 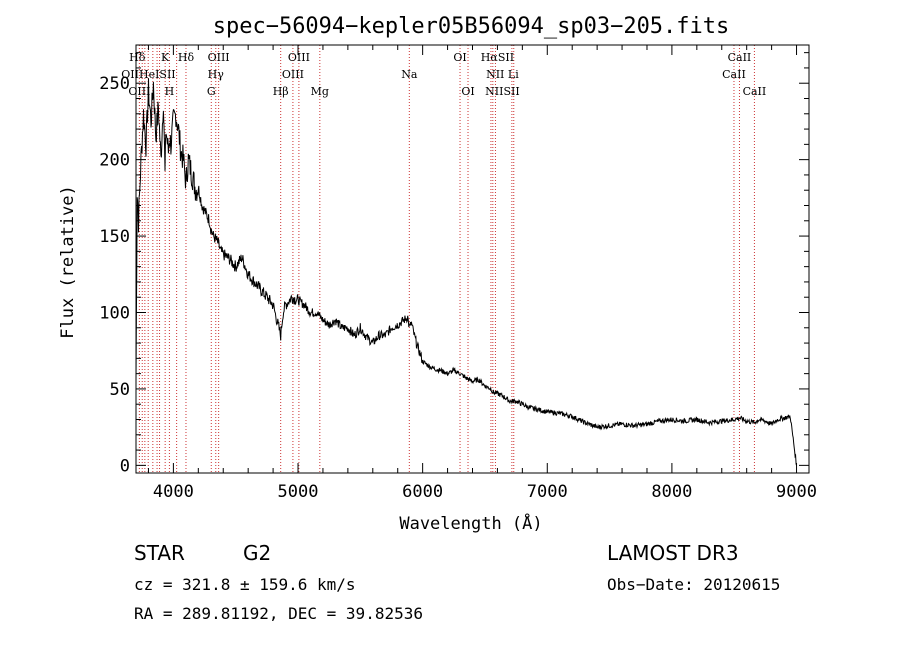 I want to click on y-tick-label: 50, so click(x=120, y=390).